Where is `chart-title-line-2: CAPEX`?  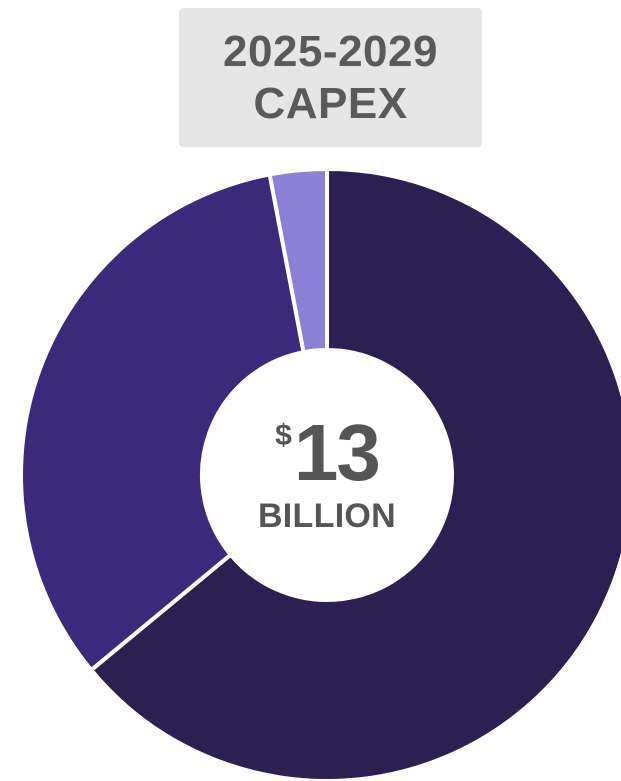
chart-title-line-2: CAPEX is located at coordinates (330, 103).